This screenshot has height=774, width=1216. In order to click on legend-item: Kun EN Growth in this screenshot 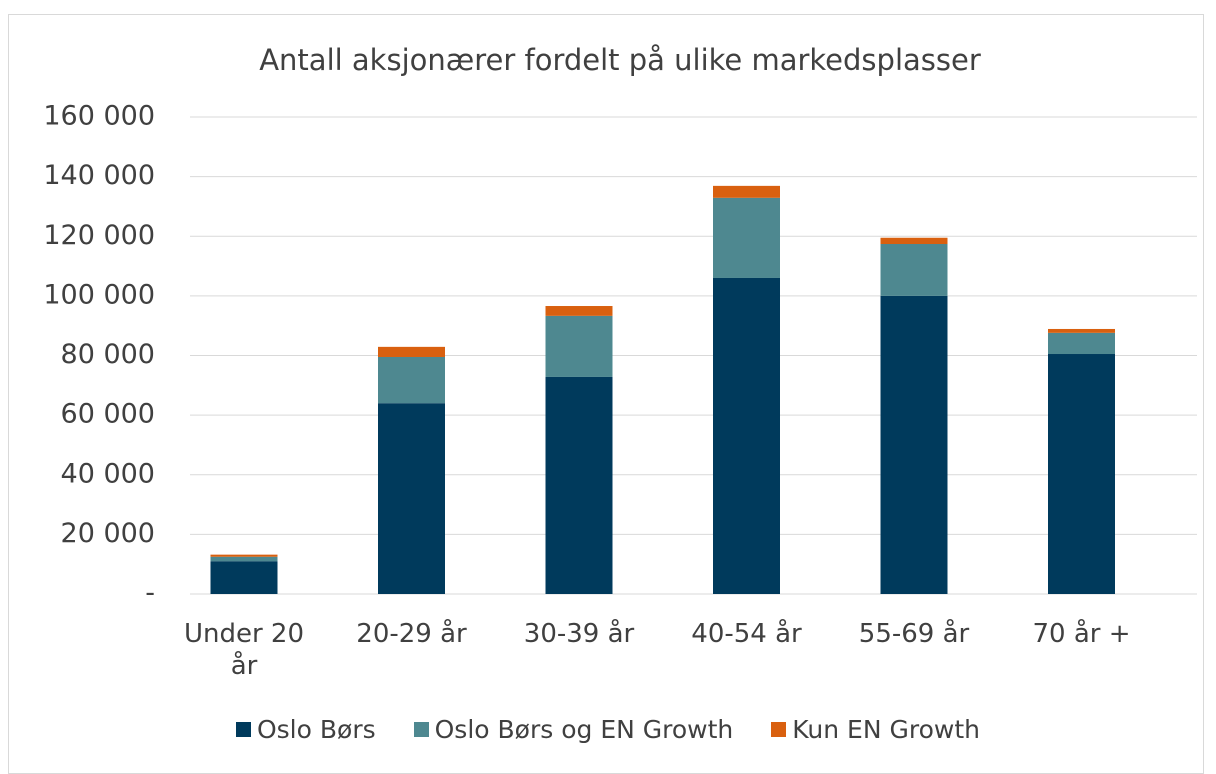, I will do `click(875, 729)`.